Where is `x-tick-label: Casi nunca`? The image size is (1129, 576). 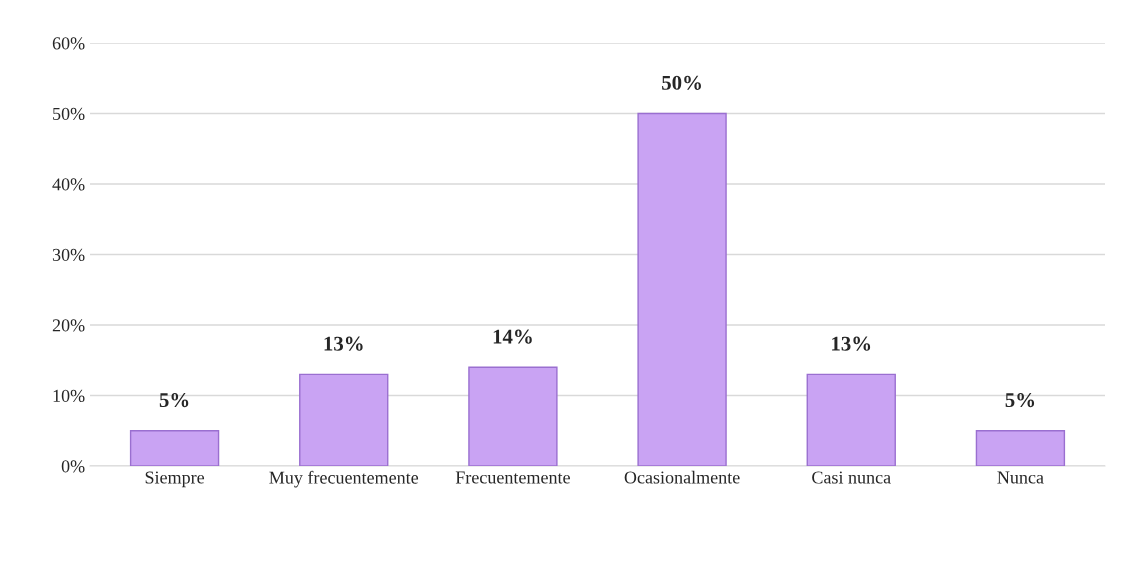 x-tick-label: Casi nunca is located at coordinates (851, 477).